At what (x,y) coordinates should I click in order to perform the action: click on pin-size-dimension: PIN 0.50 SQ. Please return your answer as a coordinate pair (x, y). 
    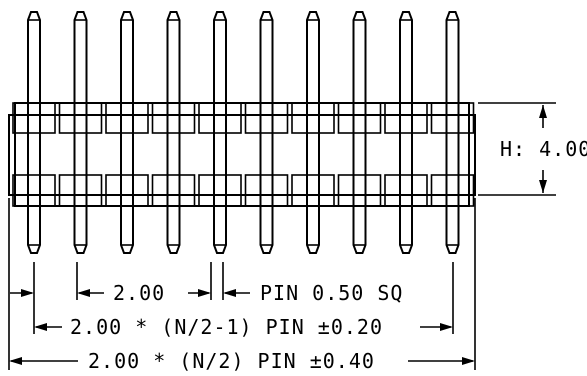
    Looking at the image, I should click on (295, 283).